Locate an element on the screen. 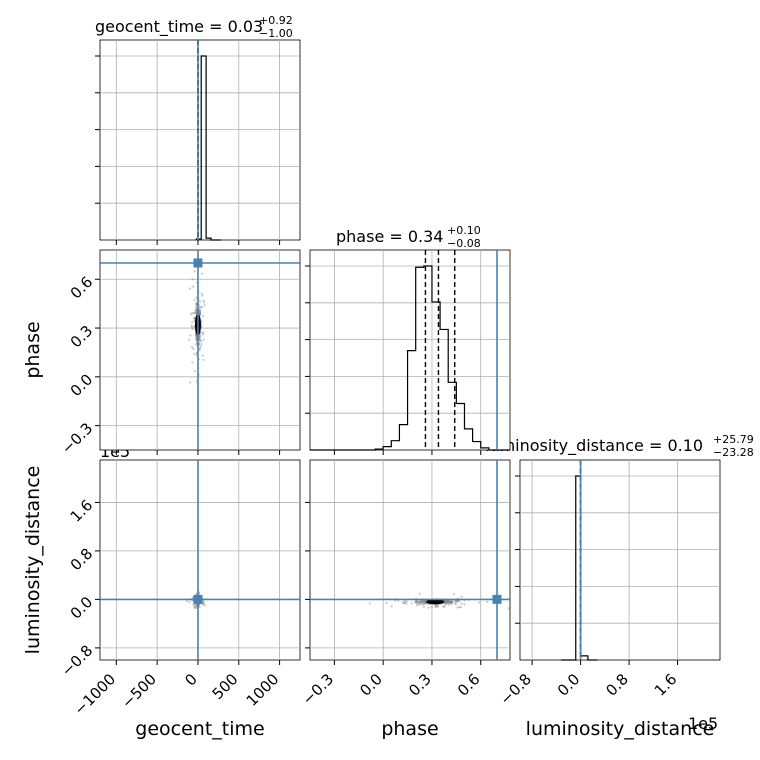 Image resolution: width=760 pixels, height=760 pixels. truth-marker is located at coordinates (497, 599).